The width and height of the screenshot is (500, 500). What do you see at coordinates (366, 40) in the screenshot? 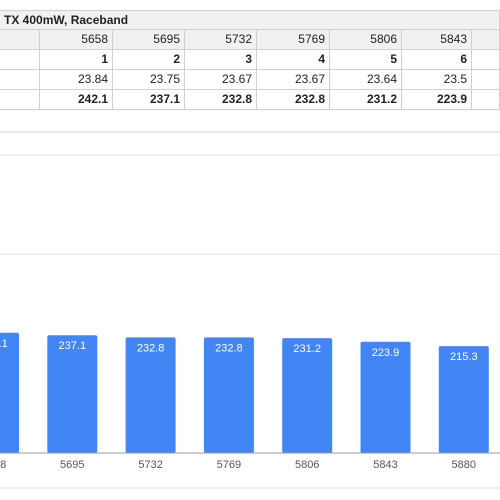
I see `table-cell: 5806` at bounding box center [366, 40].